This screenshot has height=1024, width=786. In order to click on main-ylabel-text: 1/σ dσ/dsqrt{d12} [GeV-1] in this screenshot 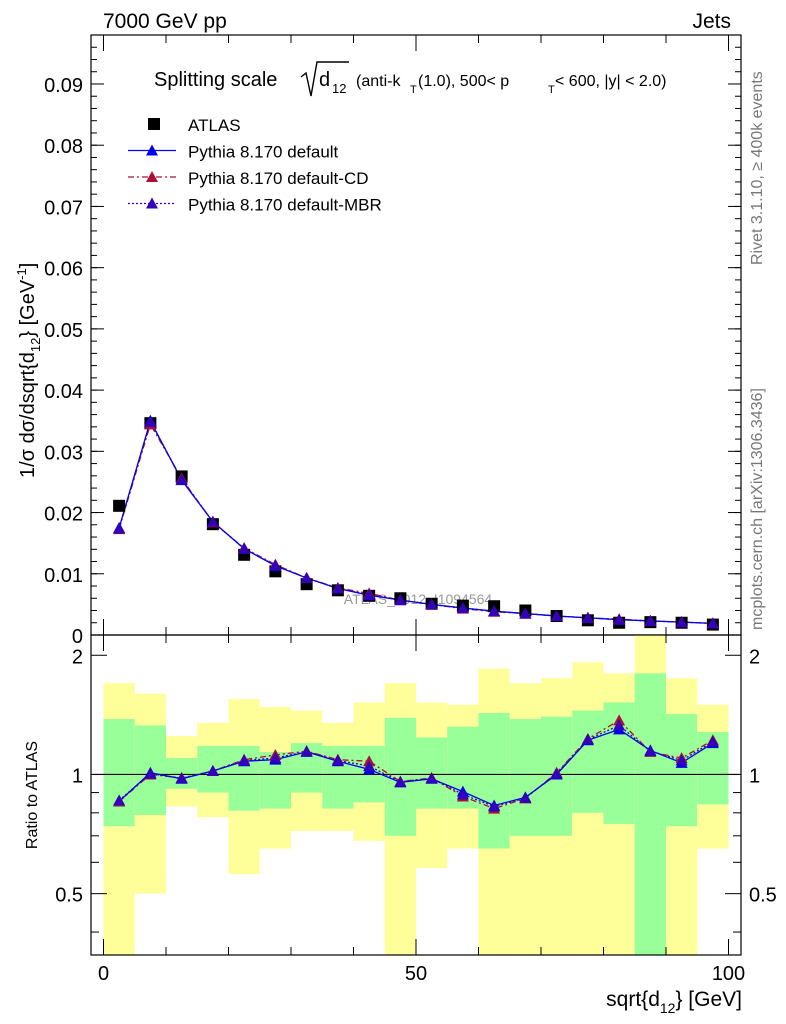, I will do `click(28, 370)`.